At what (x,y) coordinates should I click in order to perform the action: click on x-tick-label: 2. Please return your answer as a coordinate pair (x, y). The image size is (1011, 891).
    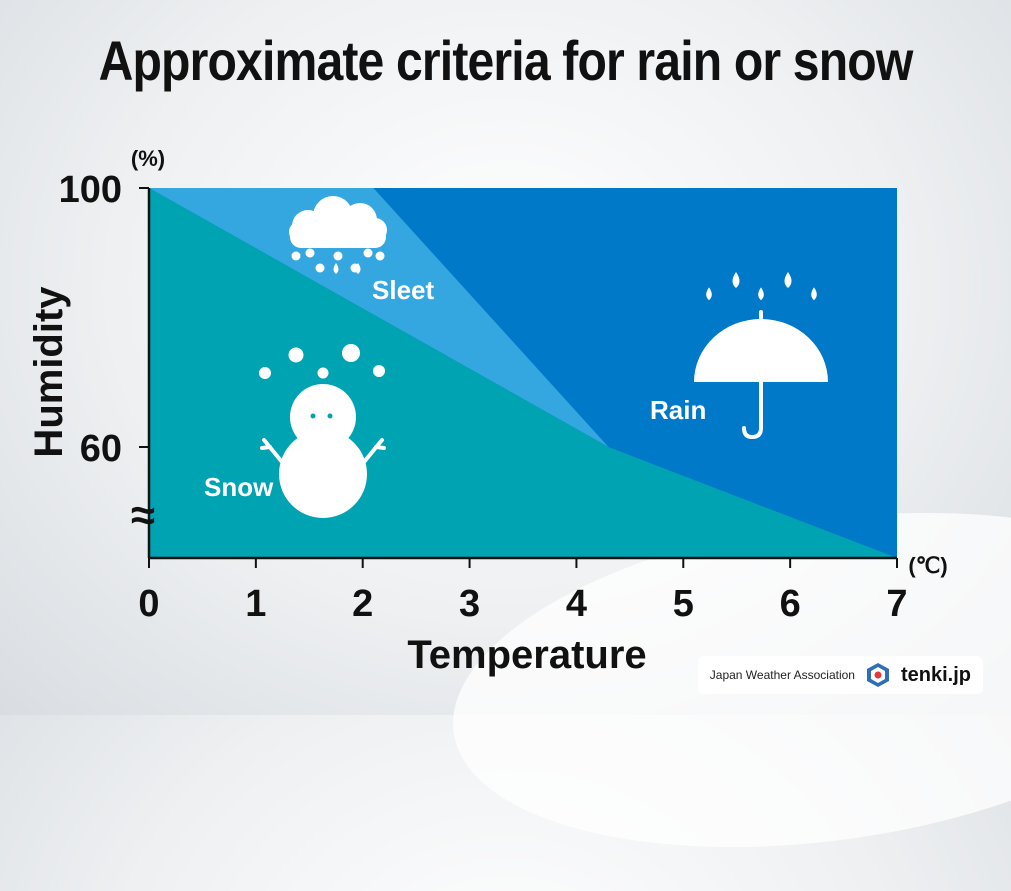
    Looking at the image, I should click on (362, 604).